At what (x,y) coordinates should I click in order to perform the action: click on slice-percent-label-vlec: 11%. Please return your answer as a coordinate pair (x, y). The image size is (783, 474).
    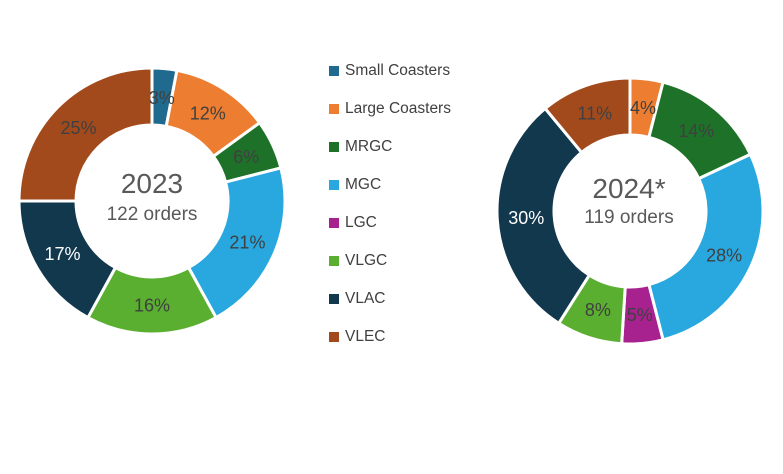
    Looking at the image, I should click on (594, 113).